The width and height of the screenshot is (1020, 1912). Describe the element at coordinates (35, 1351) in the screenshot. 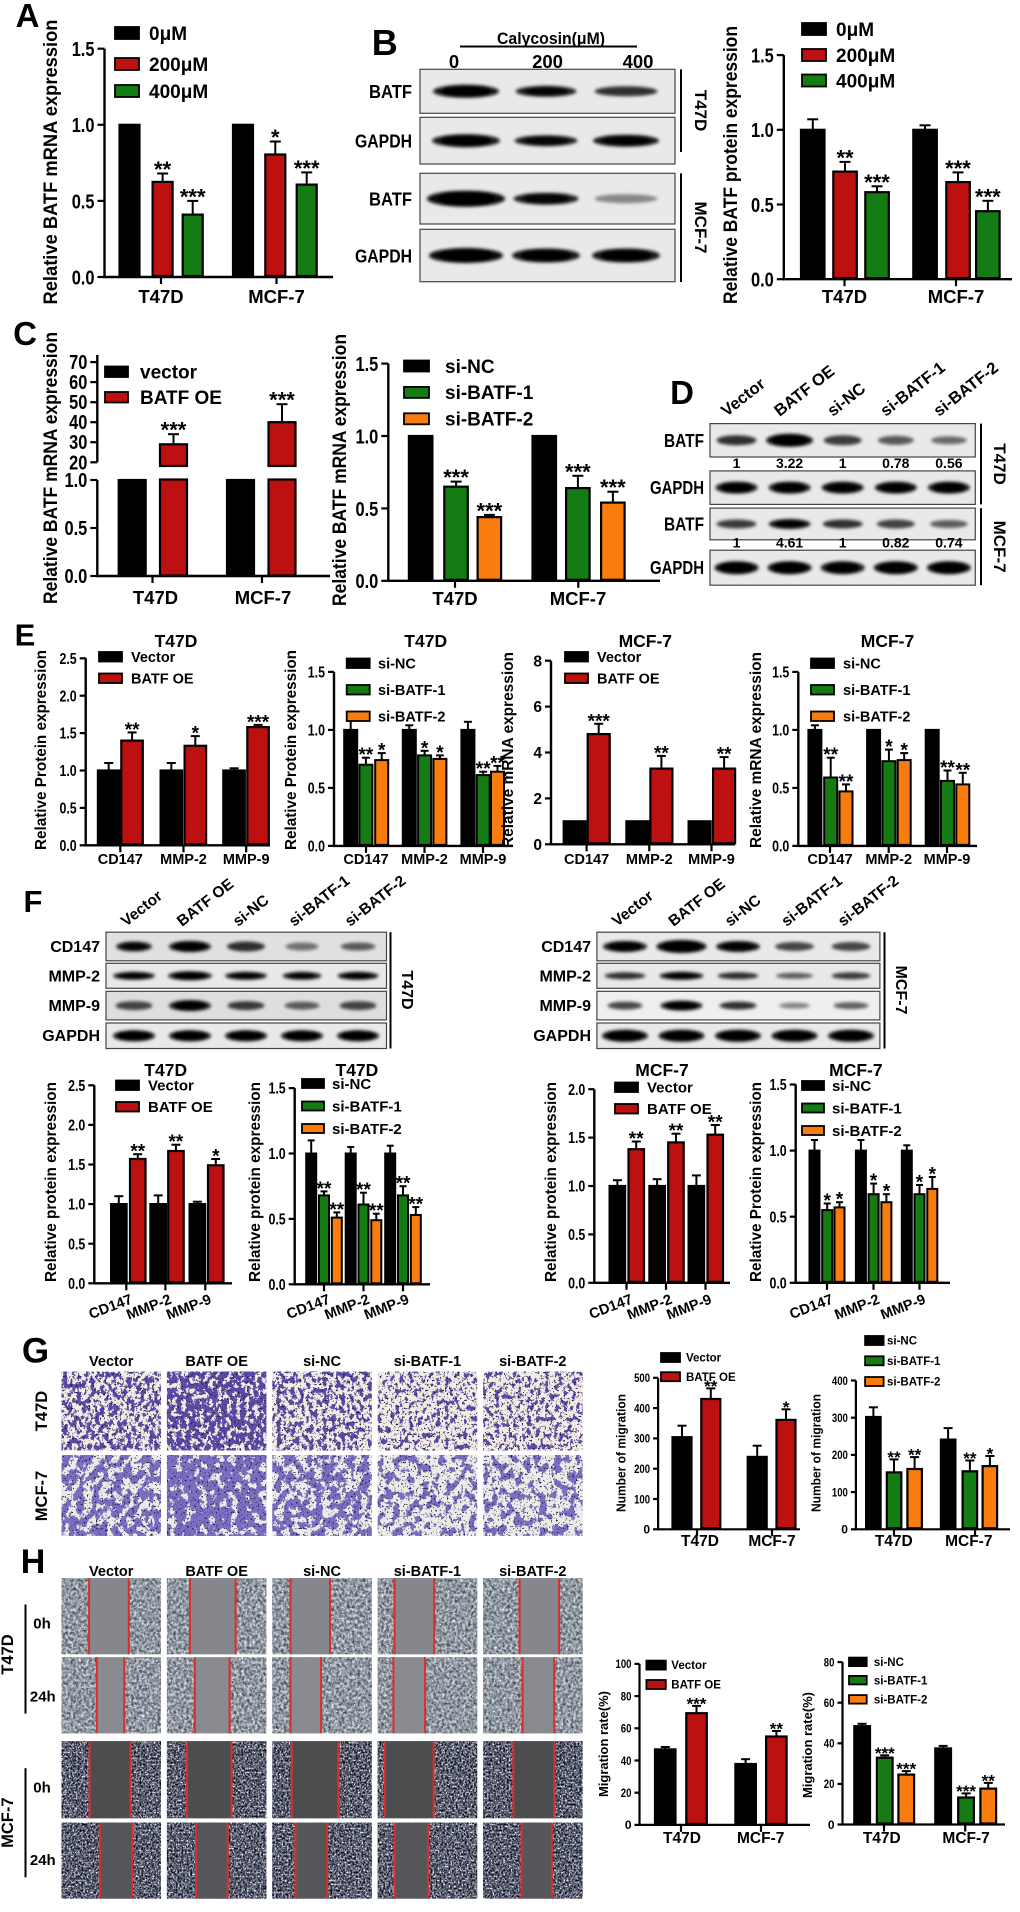

I see `svg-text: G` at that location.